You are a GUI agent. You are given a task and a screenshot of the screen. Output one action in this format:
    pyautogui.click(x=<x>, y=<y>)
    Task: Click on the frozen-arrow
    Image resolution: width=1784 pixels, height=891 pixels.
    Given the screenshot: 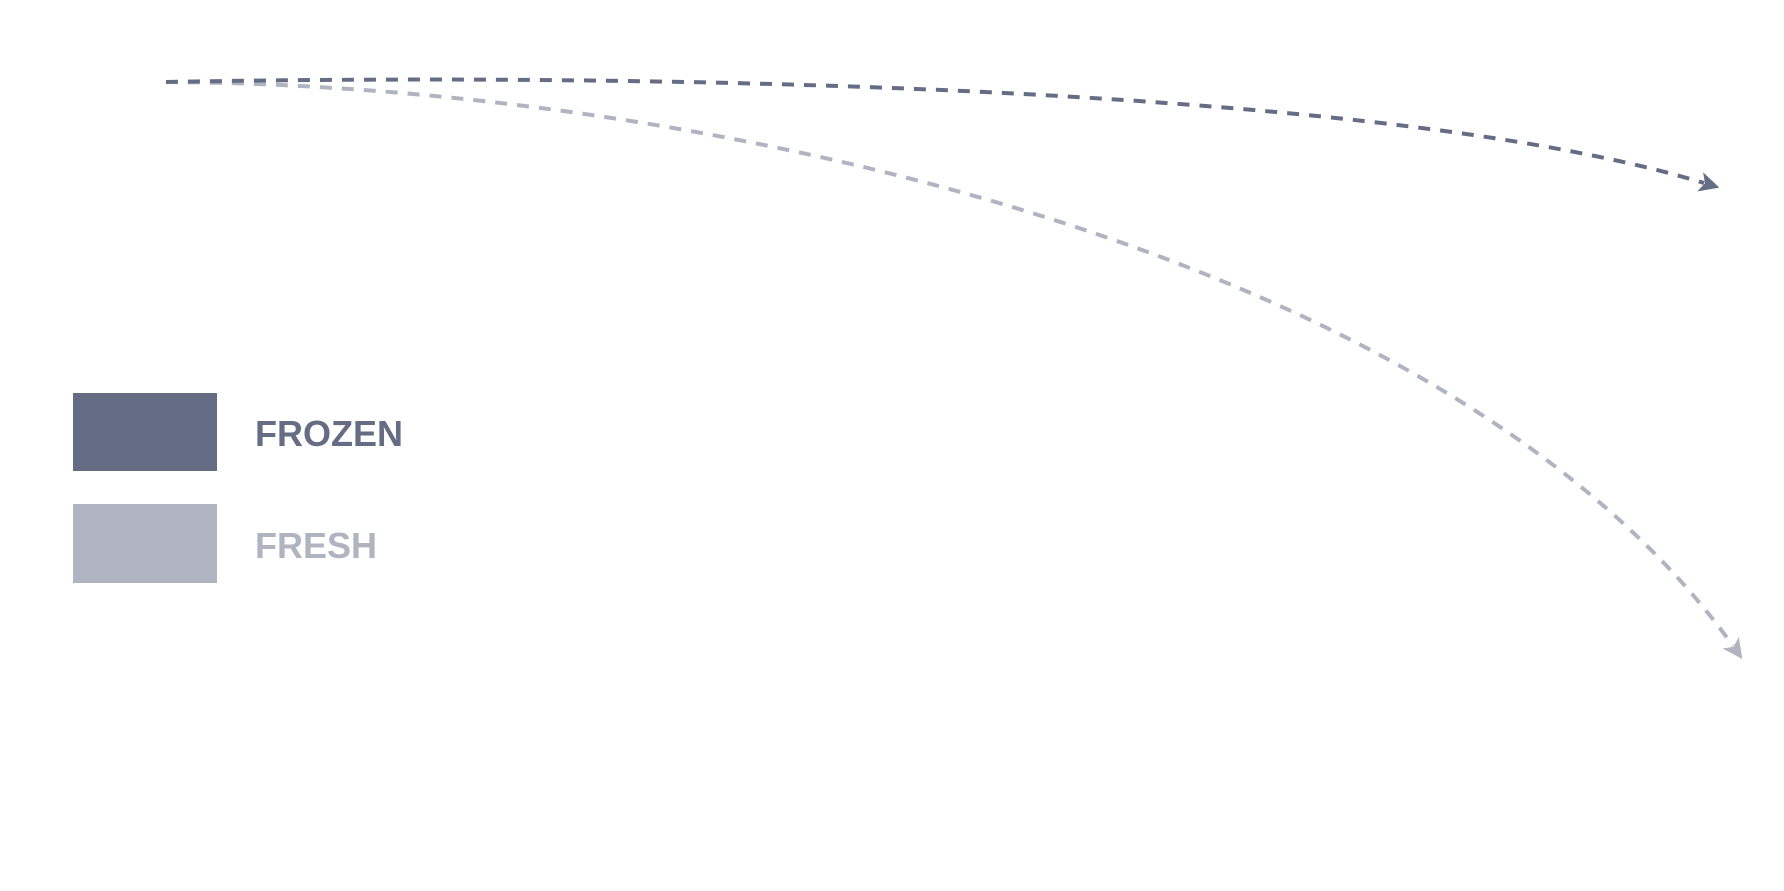 What is the action you would take?
    pyautogui.click(x=942, y=134)
    